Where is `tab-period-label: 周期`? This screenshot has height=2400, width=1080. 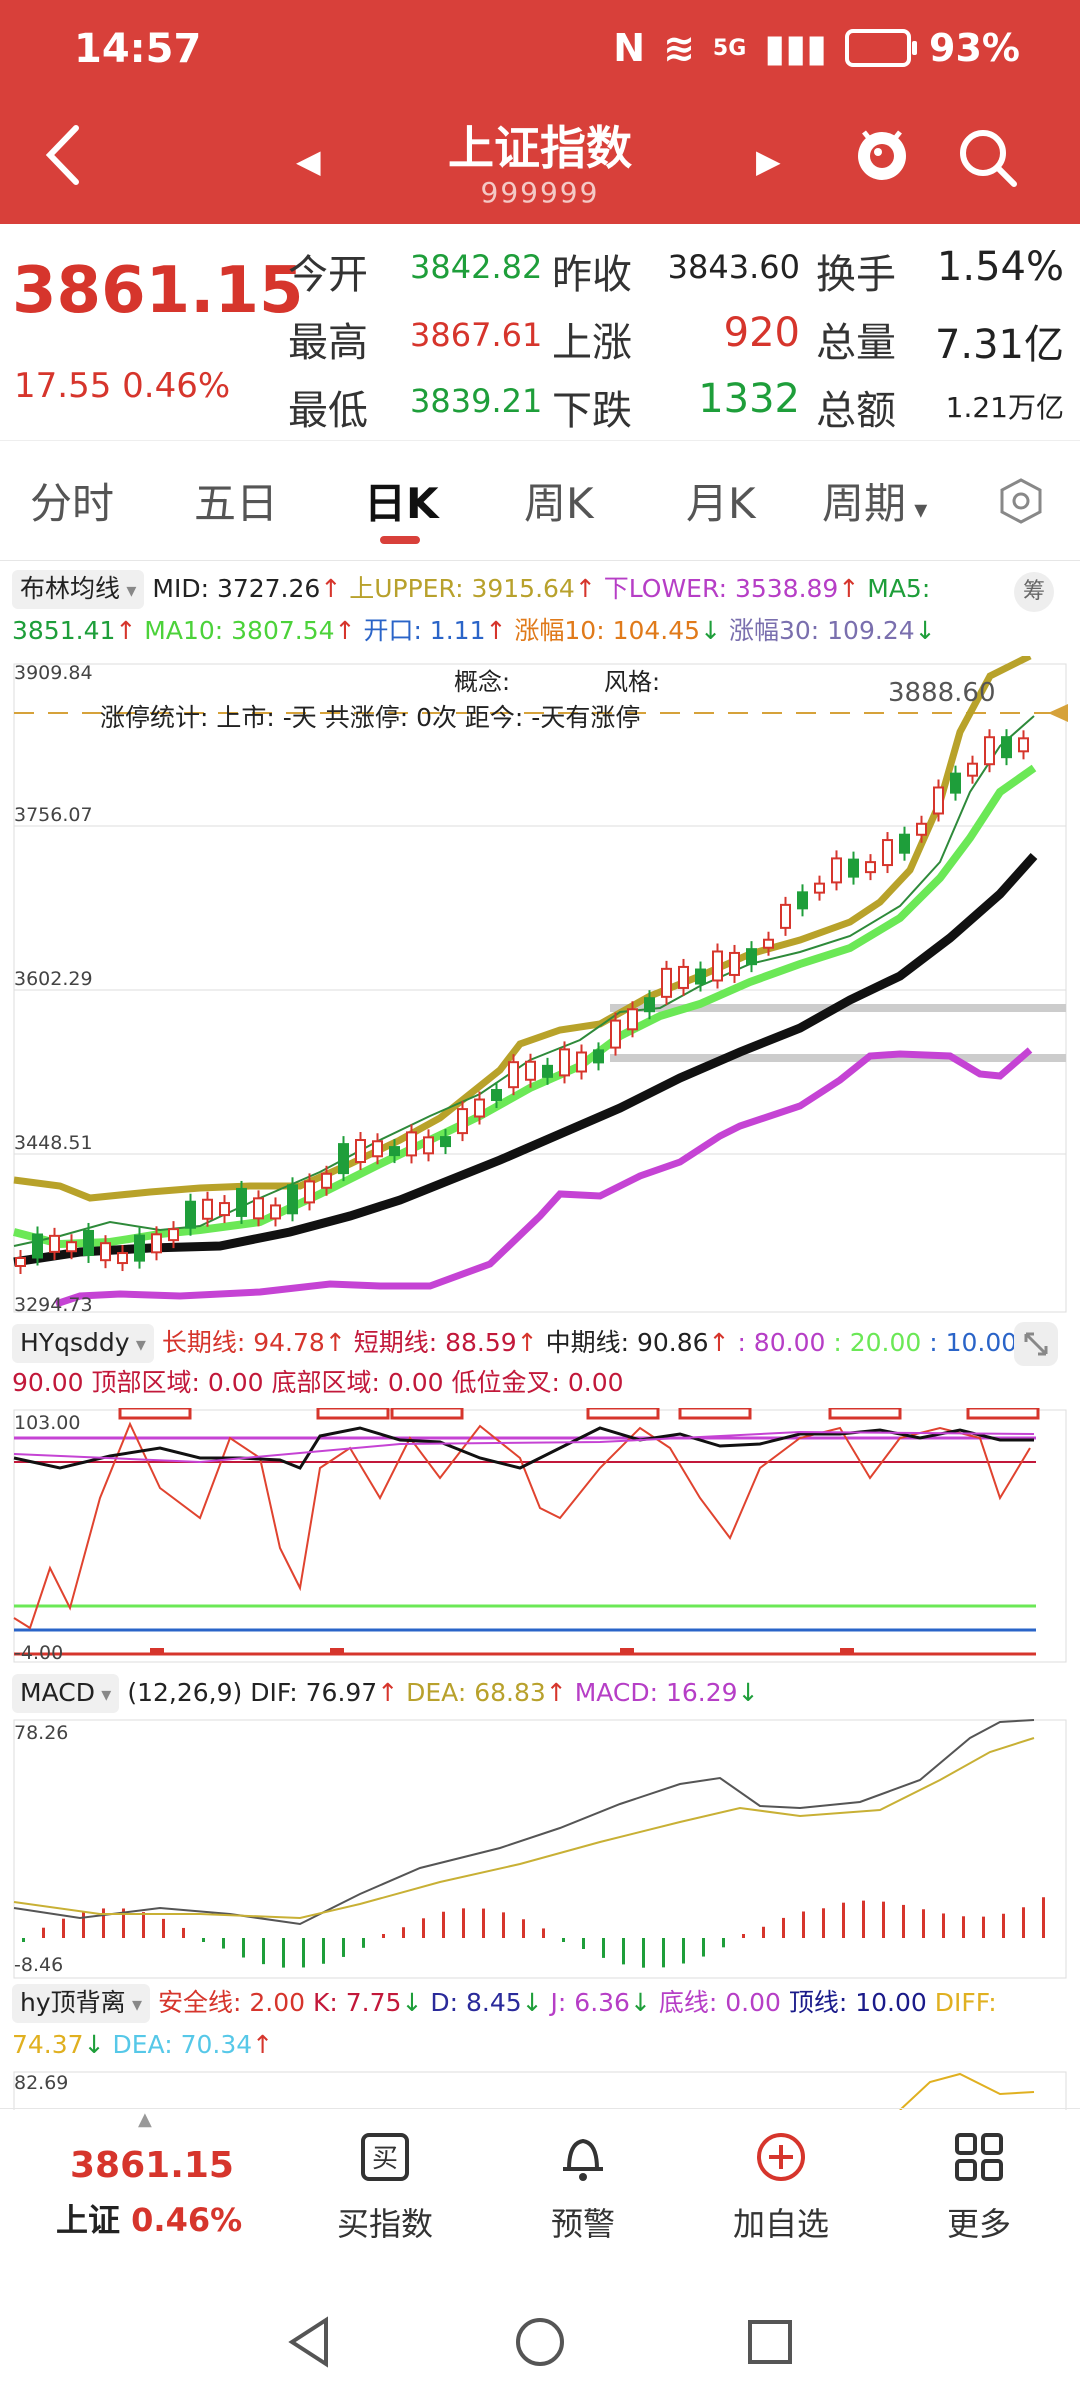
tab-period-label: 周期 is located at coordinates (864, 503).